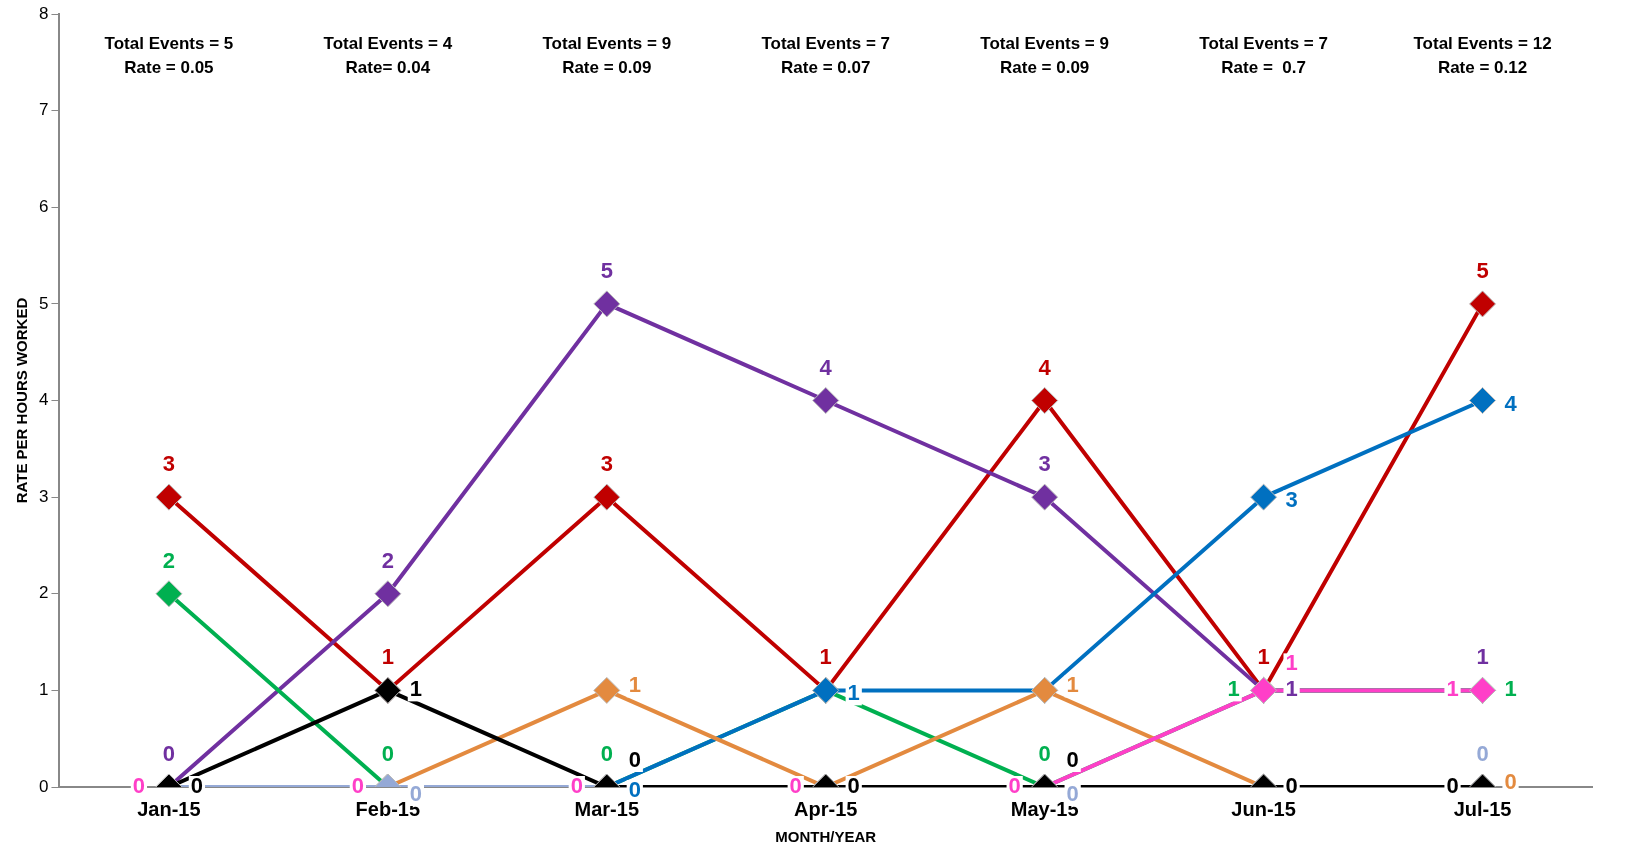 The width and height of the screenshot is (1652, 856). Describe the element at coordinates (43, 206) in the screenshot. I see `y-tick-label: 6` at that location.